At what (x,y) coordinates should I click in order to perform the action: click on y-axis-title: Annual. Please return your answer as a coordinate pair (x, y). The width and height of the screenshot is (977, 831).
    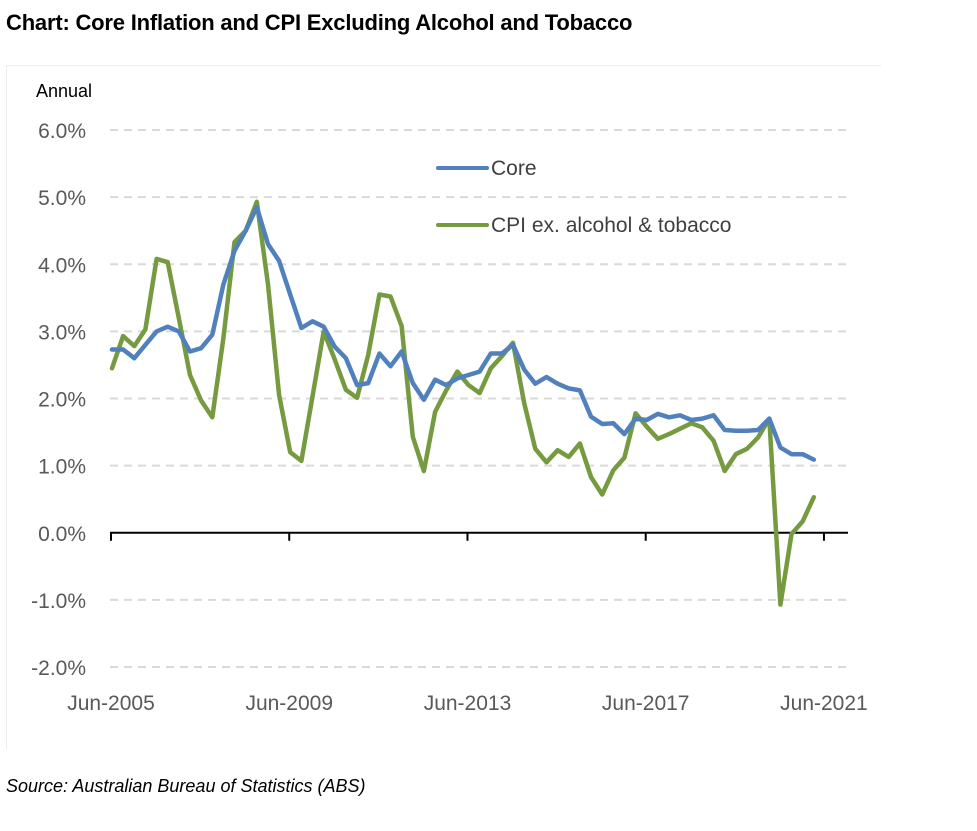
    Looking at the image, I should click on (64, 91).